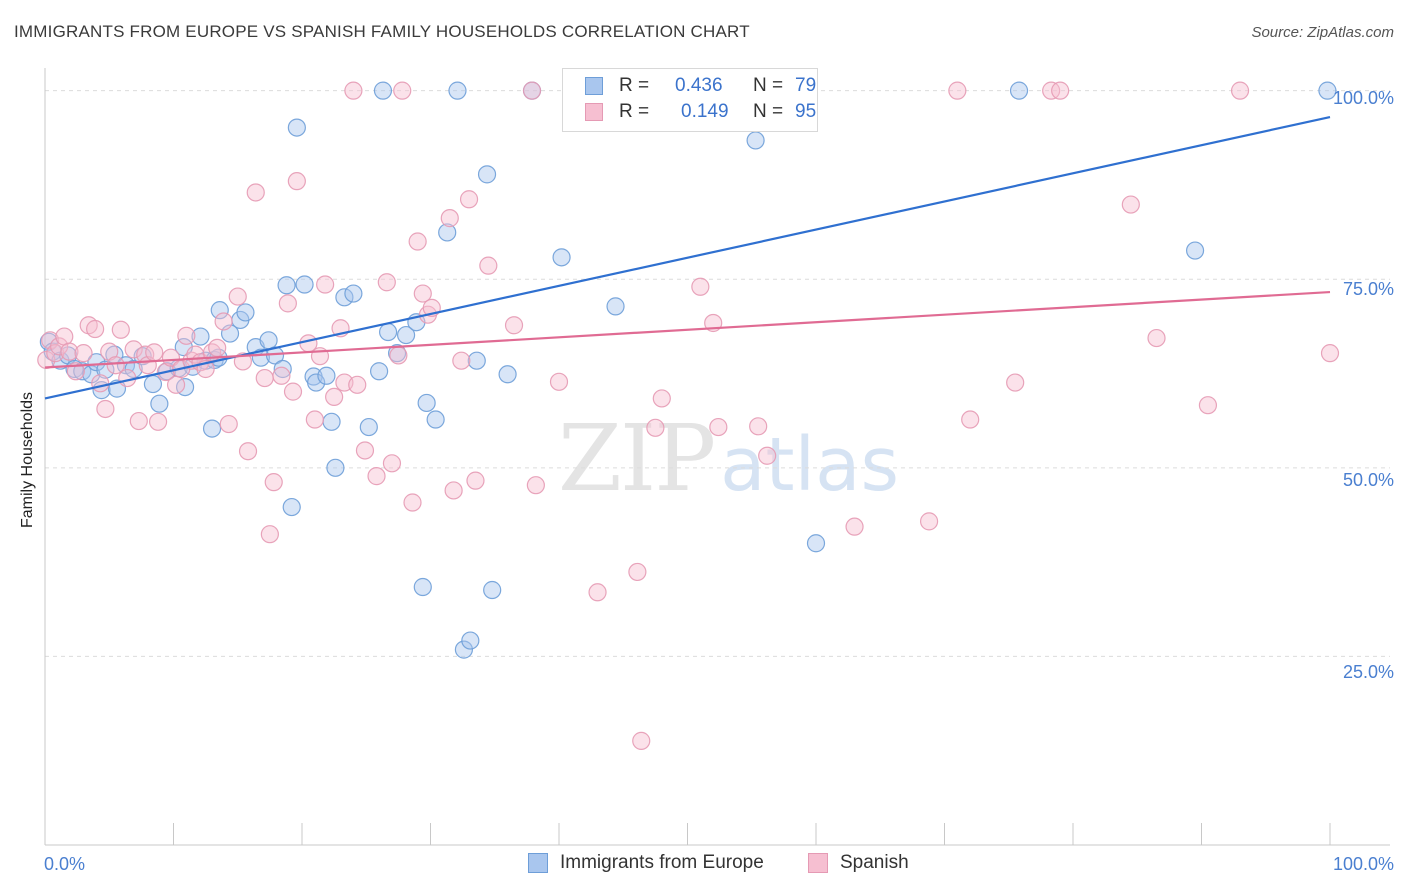 The image size is (1406, 892). Describe the element at coordinates (1322, 32) in the screenshot. I see `source-label: Source: ZipAtlas.com` at that location.